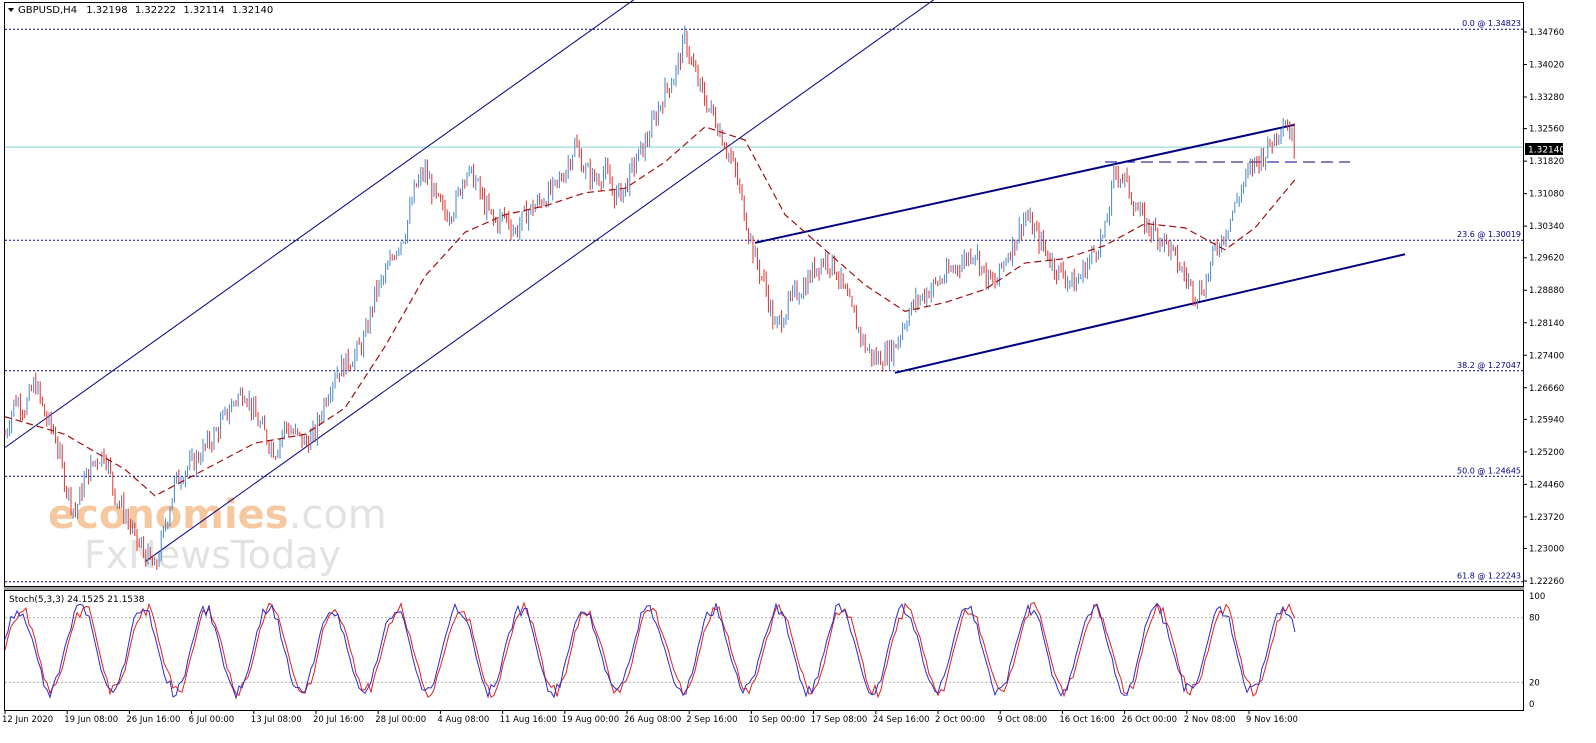 The image size is (1596, 743). I want to click on watermark-line1: economies.com, so click(217, 515).